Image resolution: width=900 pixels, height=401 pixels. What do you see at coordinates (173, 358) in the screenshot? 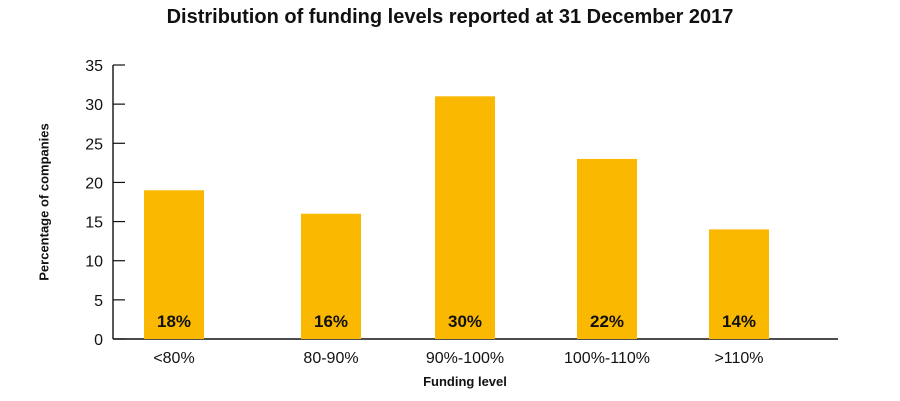
I see `x-category-label: <80%` at bounding box center [173, 358].